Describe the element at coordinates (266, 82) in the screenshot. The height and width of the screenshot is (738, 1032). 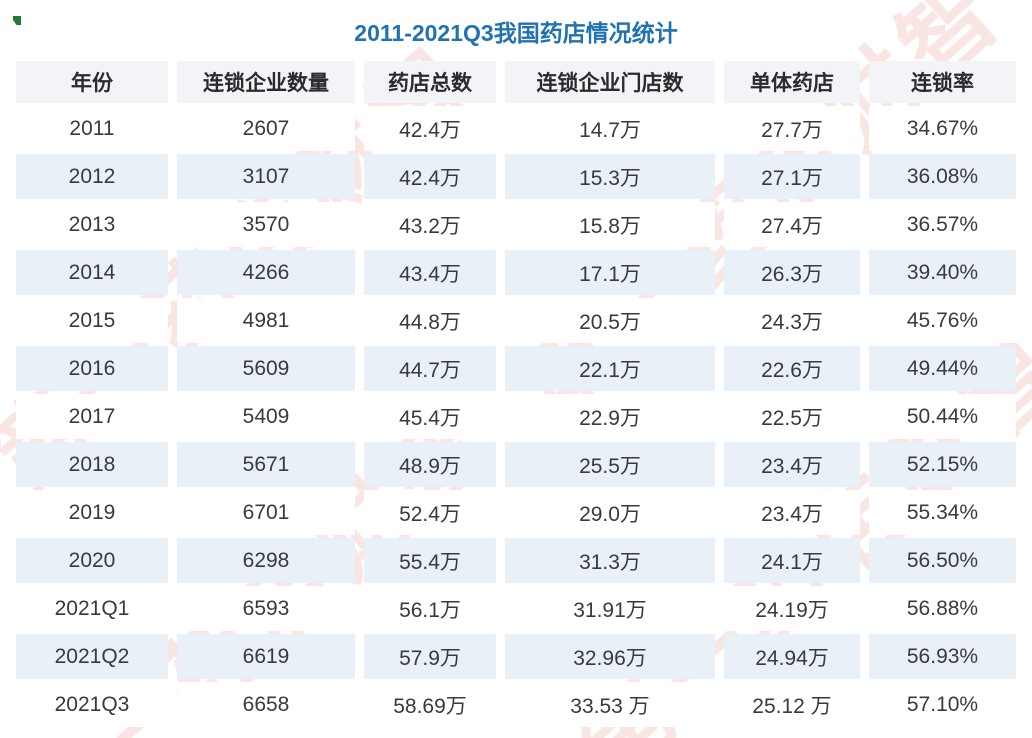
I see `header-cell: 连锁企业数量` at that location.